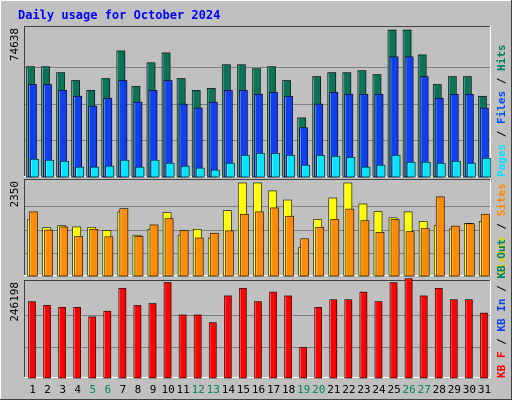  I want to click on svg-text: KB F / KB In / KB Out, so click(501, 308).